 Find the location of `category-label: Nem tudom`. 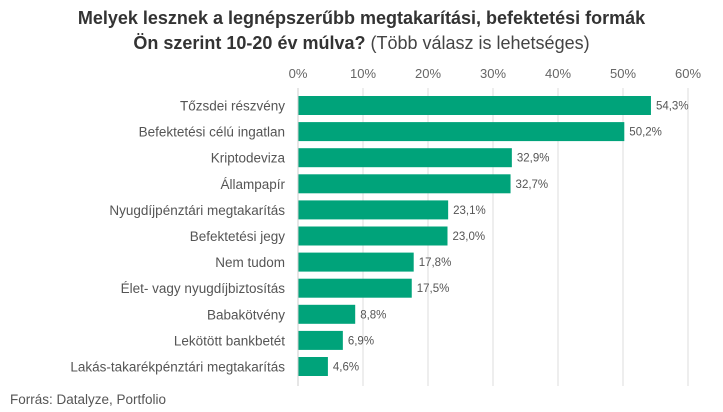

category-label: Nem tudom is located at coordinates (250, 262).